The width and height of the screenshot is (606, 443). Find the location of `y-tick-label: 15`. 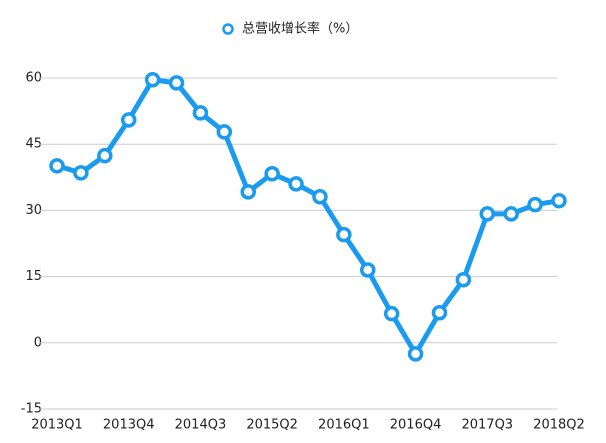

y-tick-label: 15 is located at coordinates (33, 276).